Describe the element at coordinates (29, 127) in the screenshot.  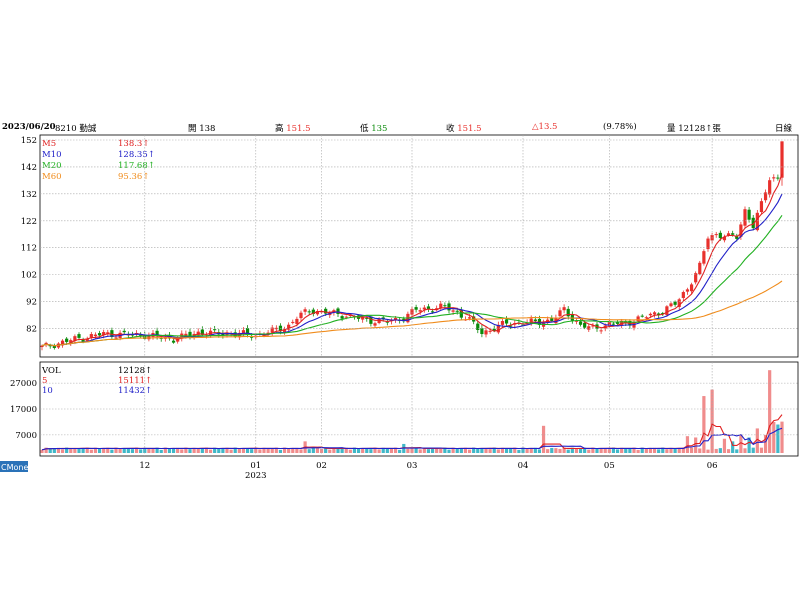
I see `quote-date: 2023/06/20` at that location.